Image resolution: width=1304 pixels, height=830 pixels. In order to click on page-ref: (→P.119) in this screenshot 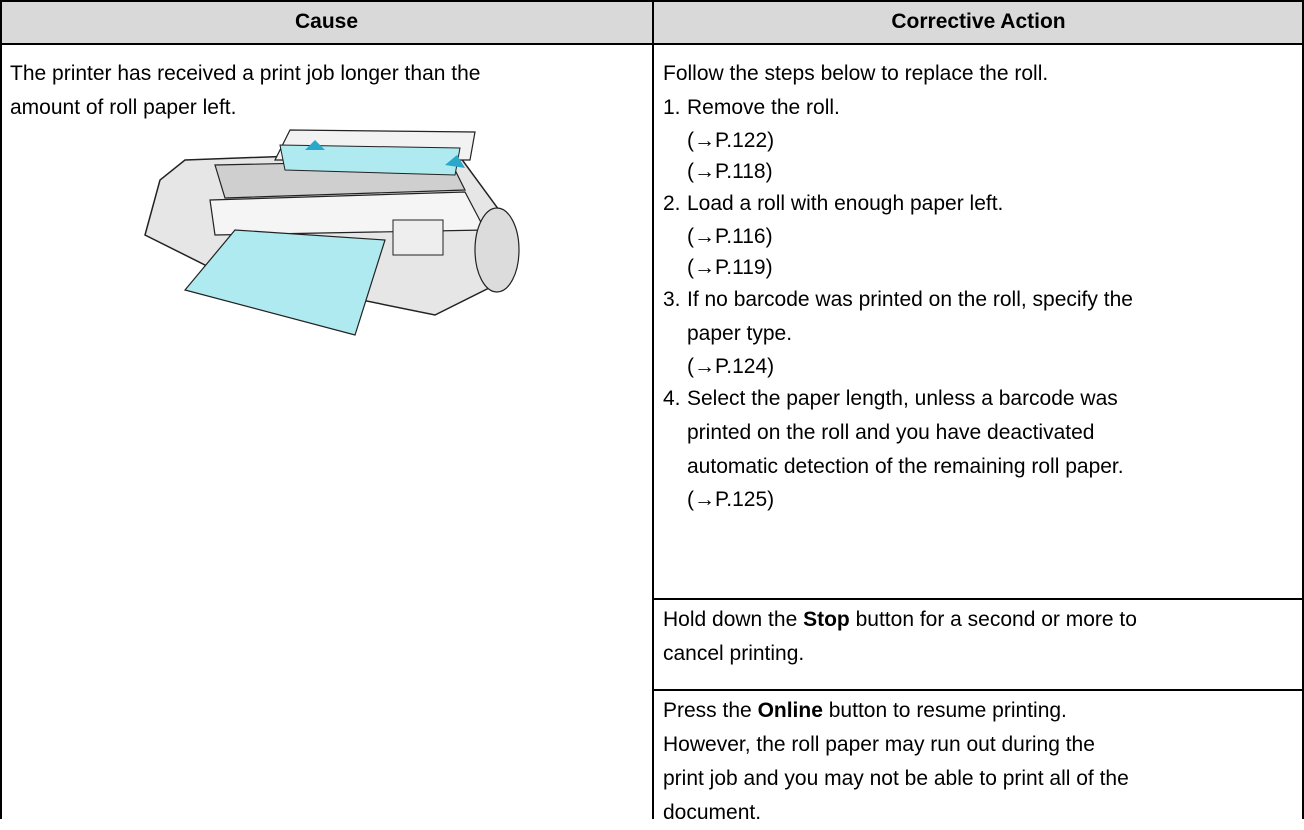, I will do `click(730, 267)`.